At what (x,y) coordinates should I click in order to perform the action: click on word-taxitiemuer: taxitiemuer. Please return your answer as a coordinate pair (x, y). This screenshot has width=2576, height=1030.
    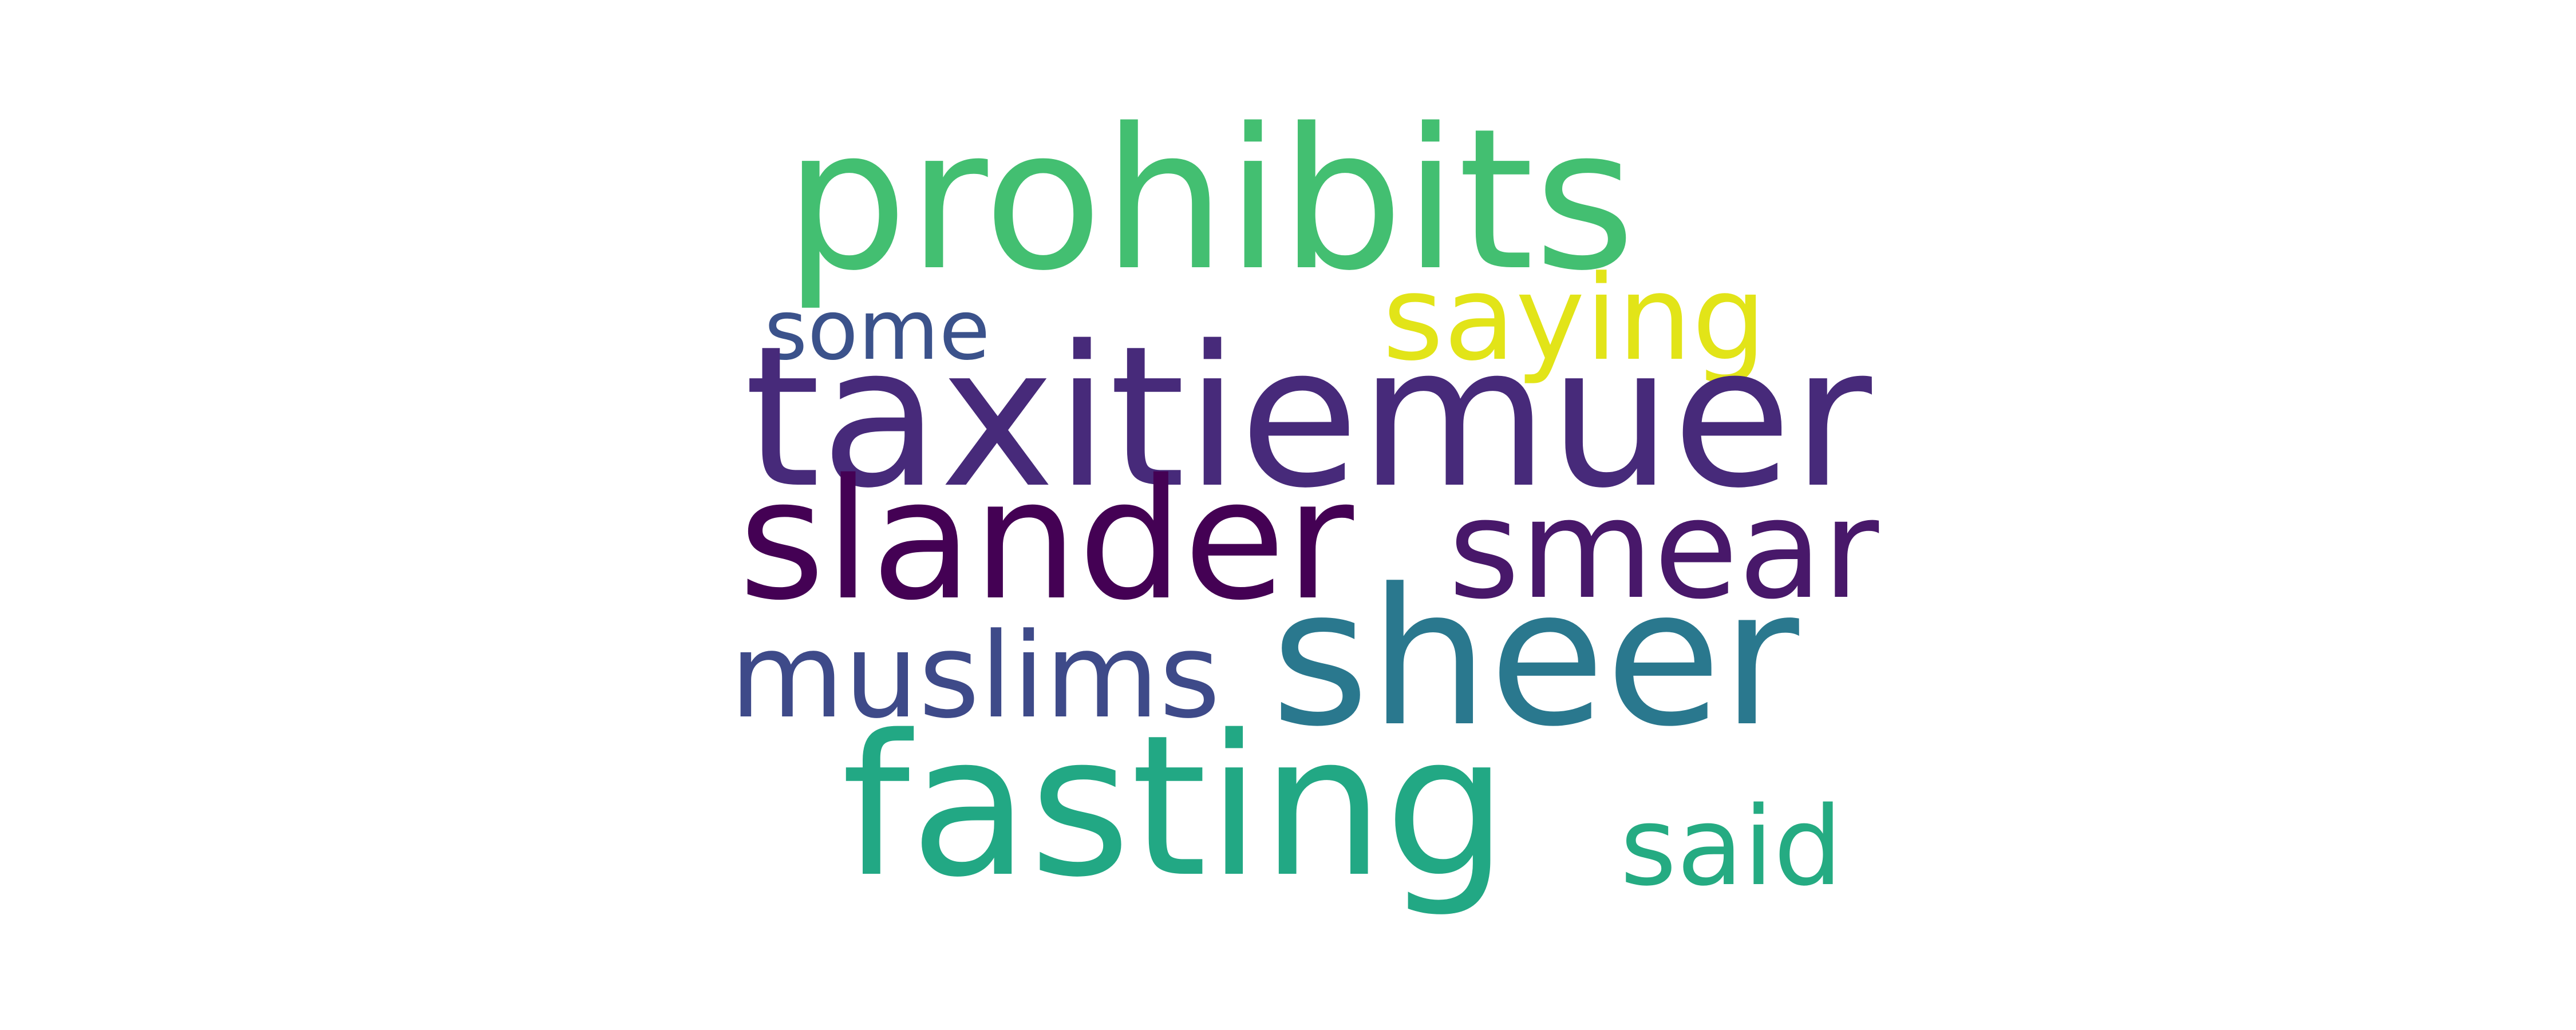
    Looking at the image, I should click on (1308, 417).